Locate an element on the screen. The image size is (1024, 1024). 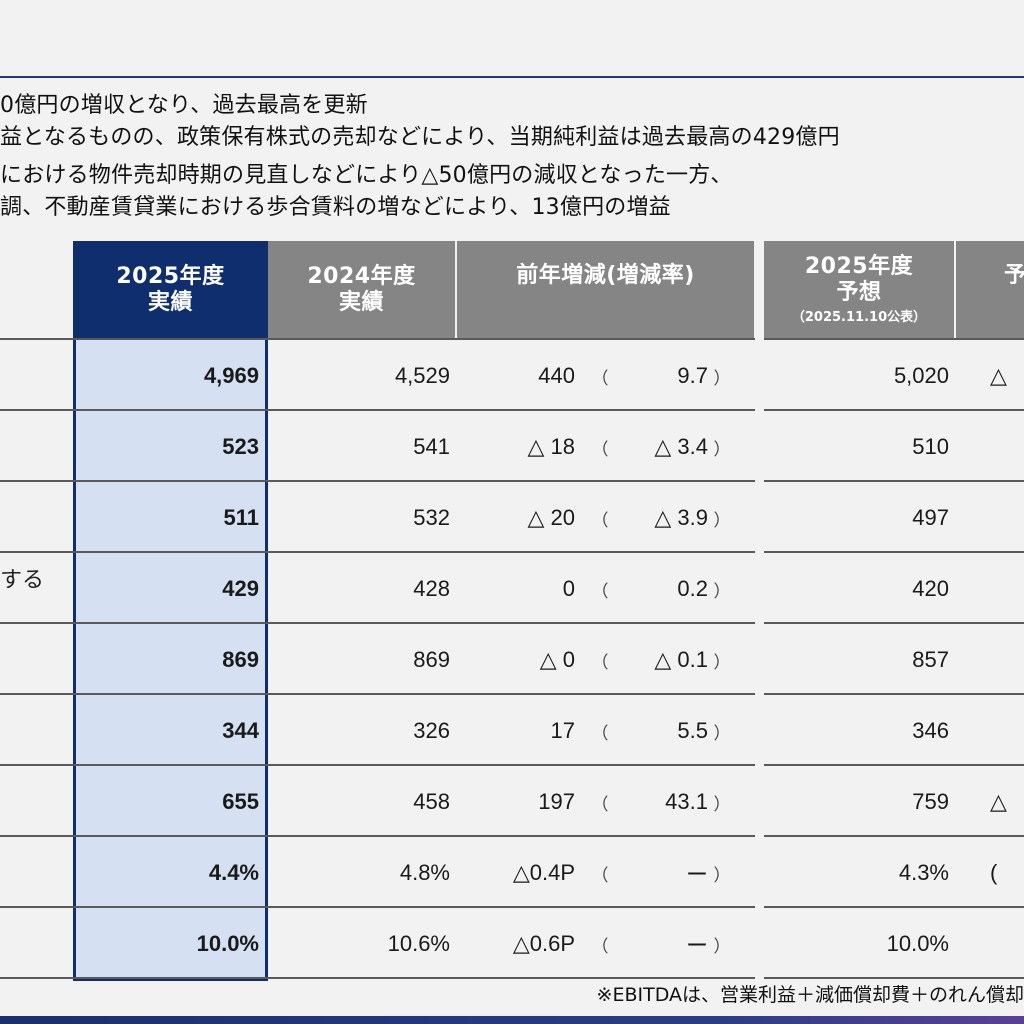
cell-2025-actual: 523 is located at coordinates (240, 446).